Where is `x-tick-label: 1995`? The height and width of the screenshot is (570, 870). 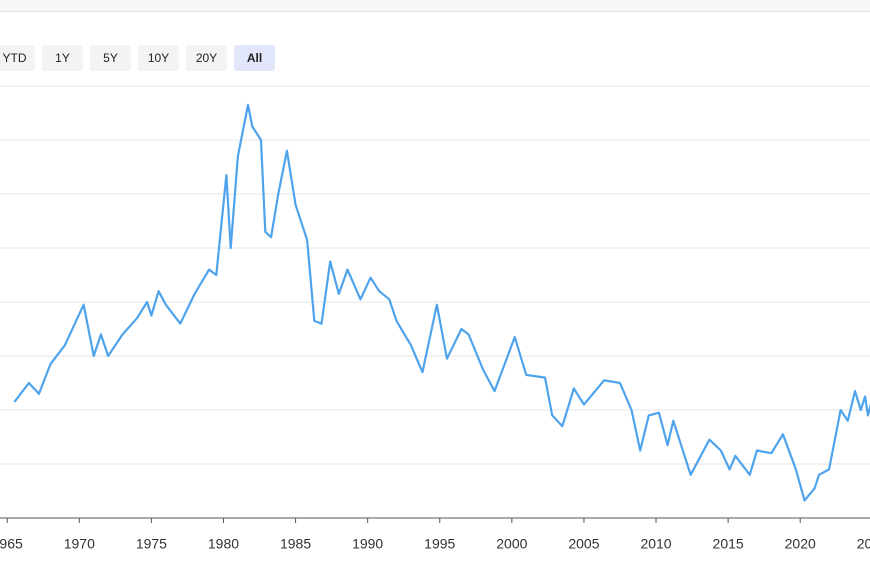 x-tick-label: 1995 is located at coordinates (439, 544).